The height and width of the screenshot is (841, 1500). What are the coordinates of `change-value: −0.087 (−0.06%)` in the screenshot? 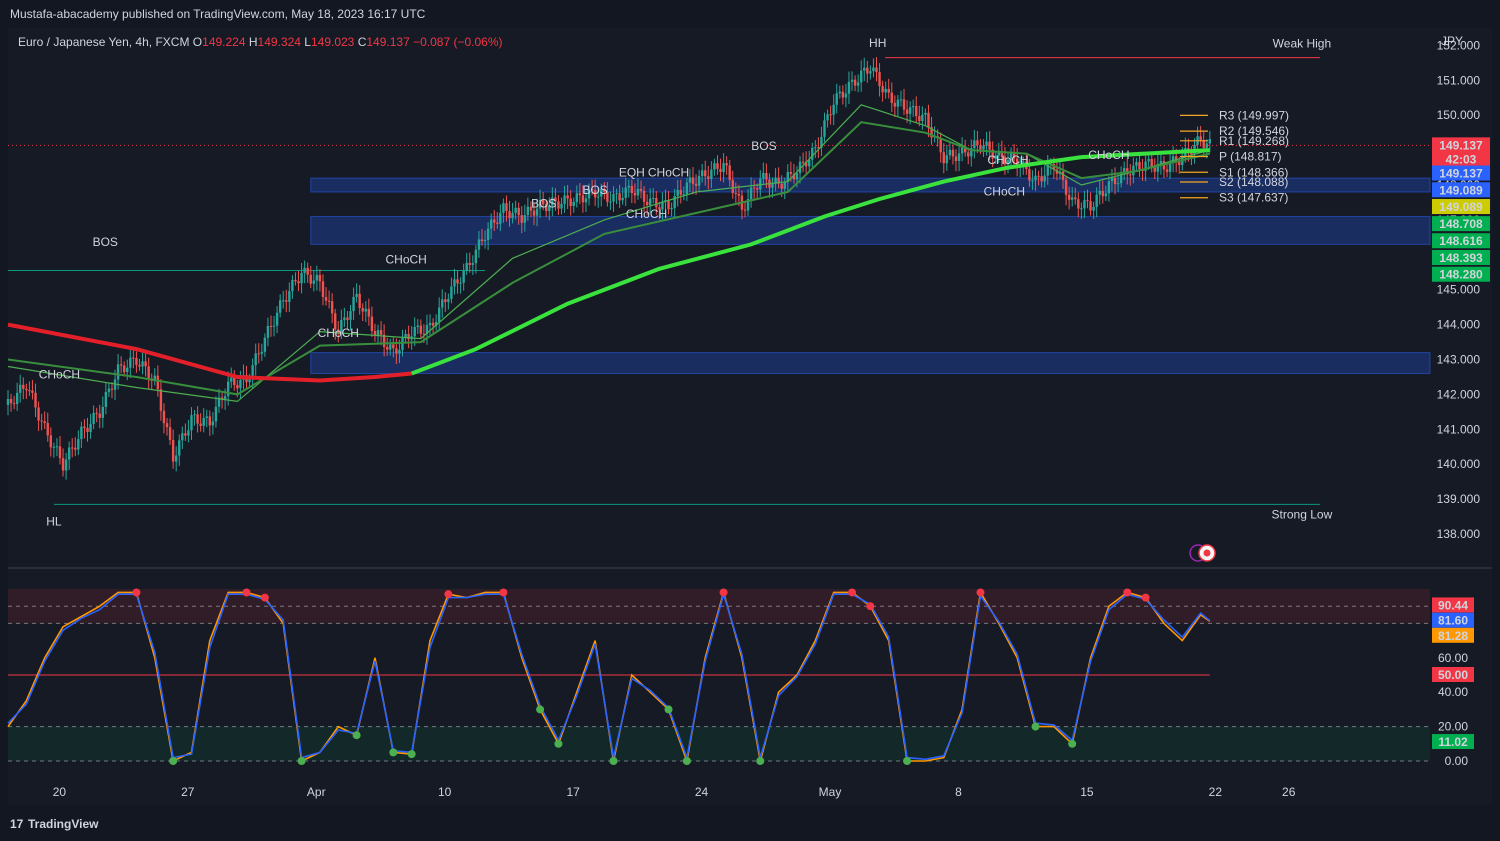 It's located at (458, 42).